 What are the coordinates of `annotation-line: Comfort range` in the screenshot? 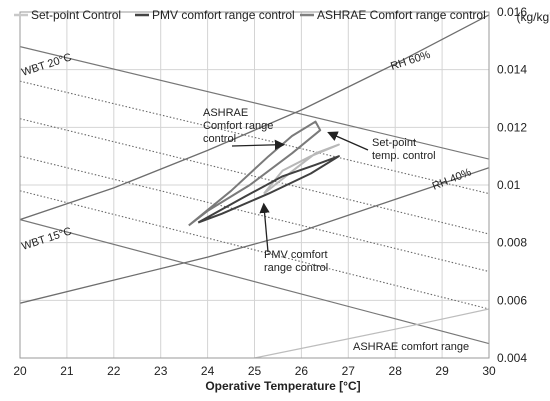 It's located at (238, 126).